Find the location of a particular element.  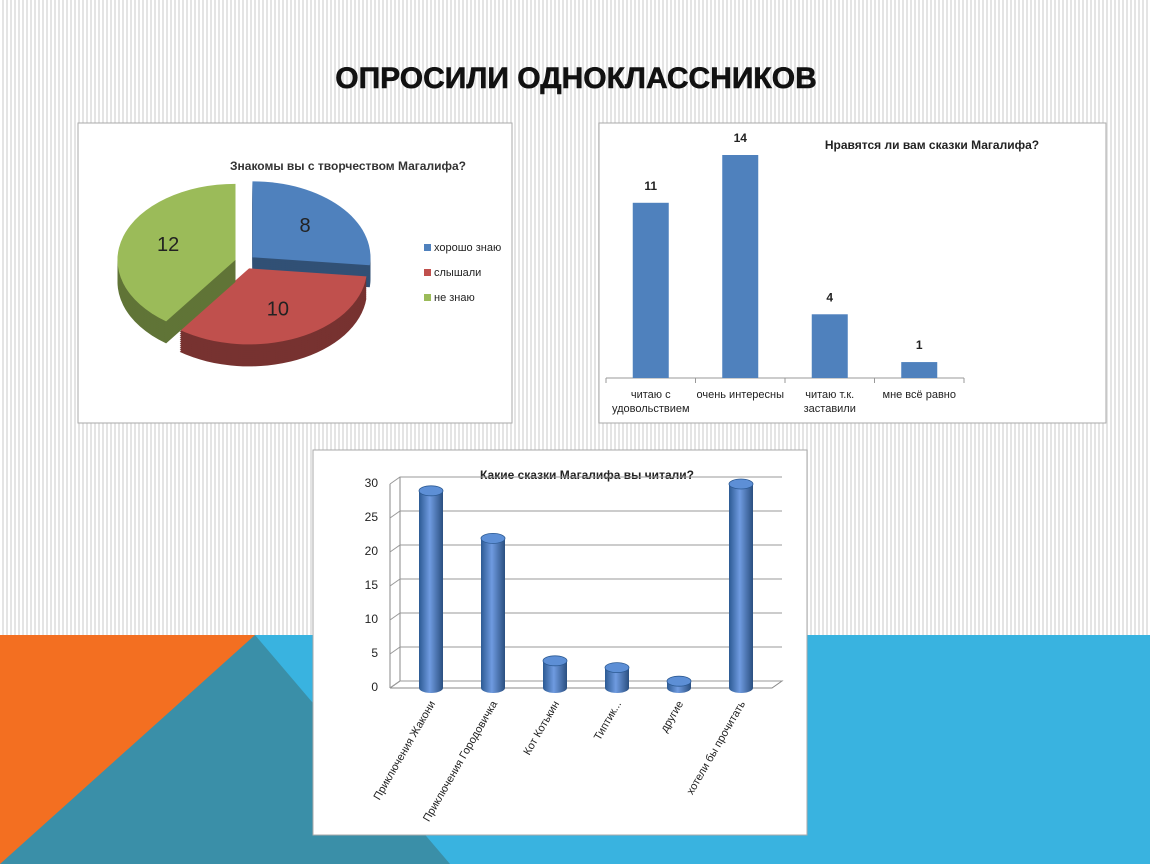

chart-title: Нравятся ли вам сказки Магалифа? is located at coordinates (932, 145).